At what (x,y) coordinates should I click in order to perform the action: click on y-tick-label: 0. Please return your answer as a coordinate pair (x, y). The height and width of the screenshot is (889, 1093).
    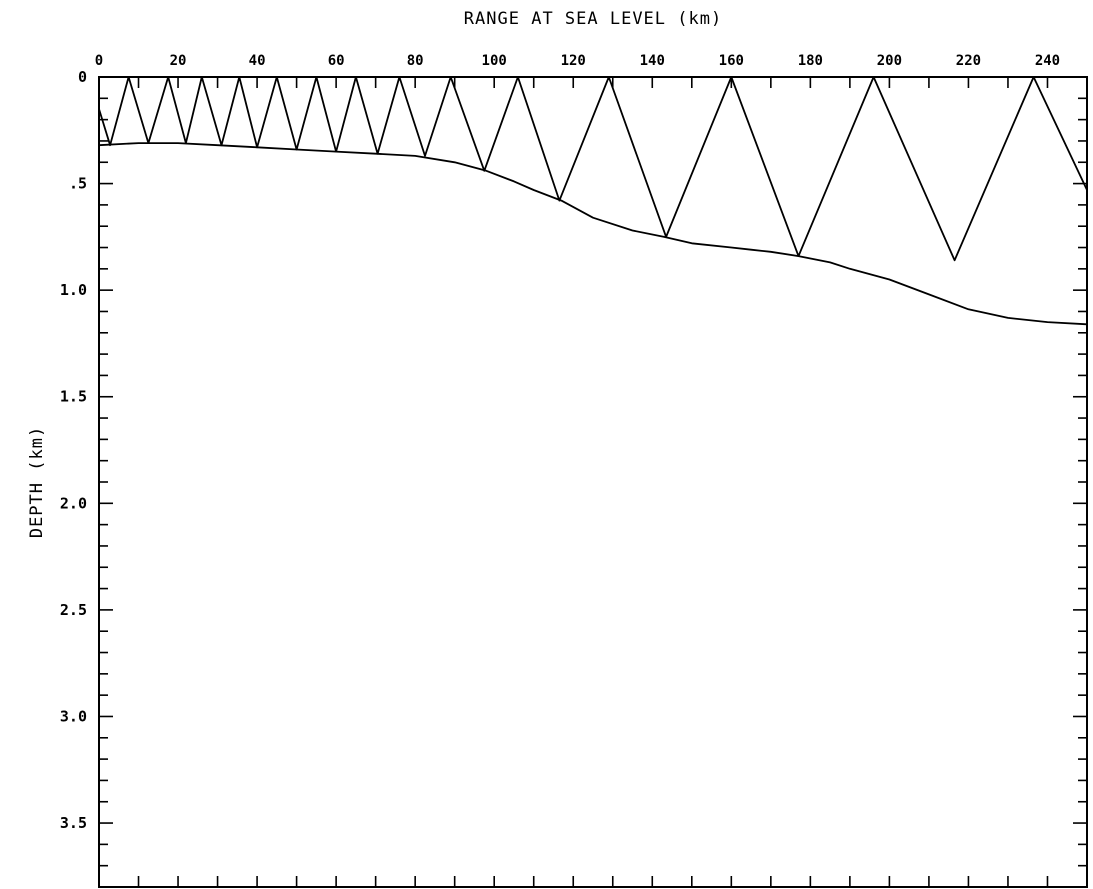
    Looking at the image, I should click on (82, 77).